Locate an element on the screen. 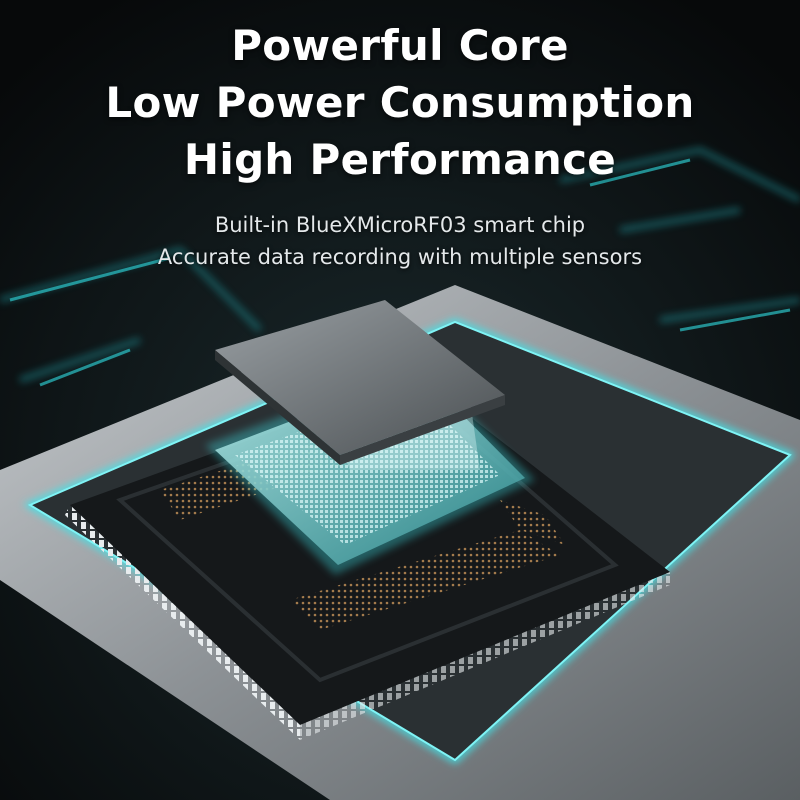 This screenshot has height=800, width=800. headline-line-2: Low Power Consumption is located at coordinates (400, 102).